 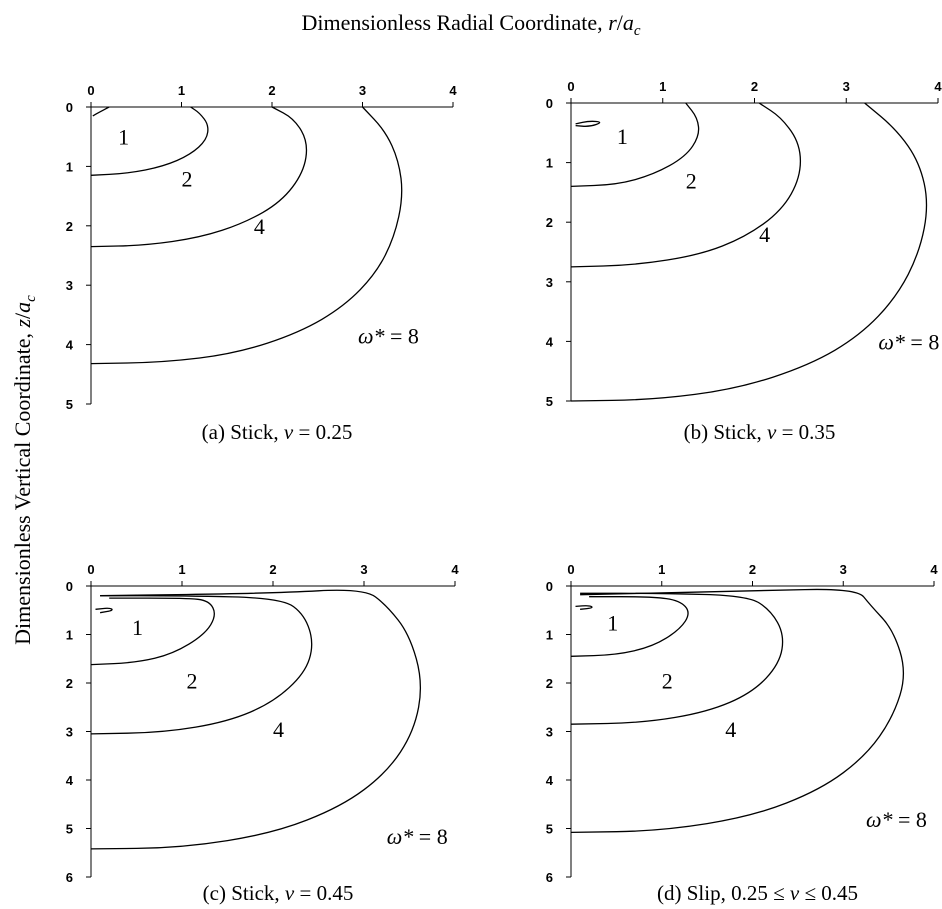 I want to click on top-axis-title-sub-base: a, so click(x=628, y=22).